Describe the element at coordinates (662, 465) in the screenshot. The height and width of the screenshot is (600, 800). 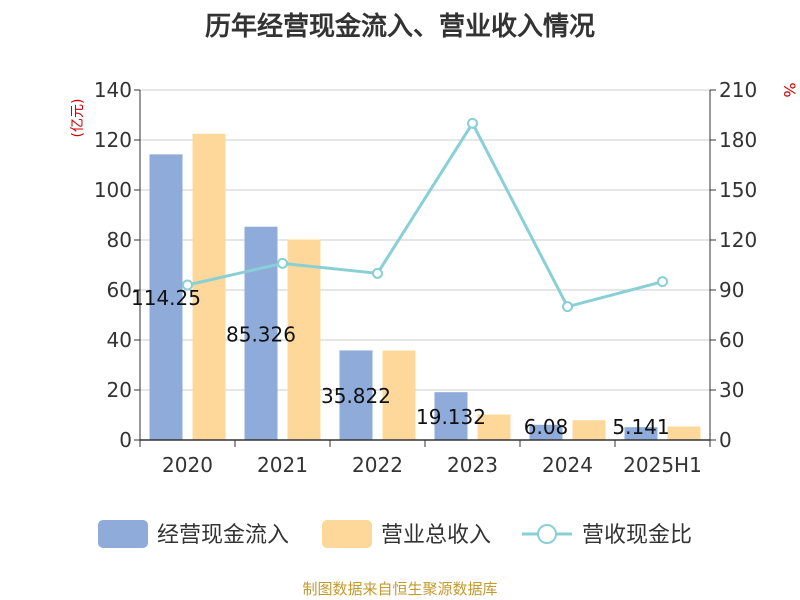
I see `x-tick-label: 2025H1` at that location.